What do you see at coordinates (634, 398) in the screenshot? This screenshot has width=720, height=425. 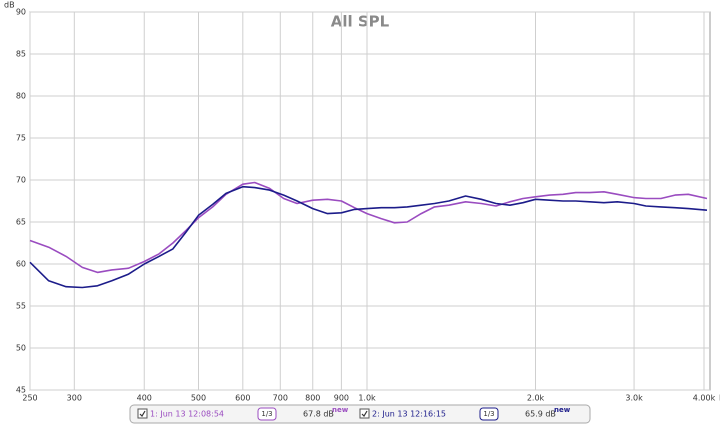 I see `x-tick-label: 3.0k` at bounding box center [634, 398].